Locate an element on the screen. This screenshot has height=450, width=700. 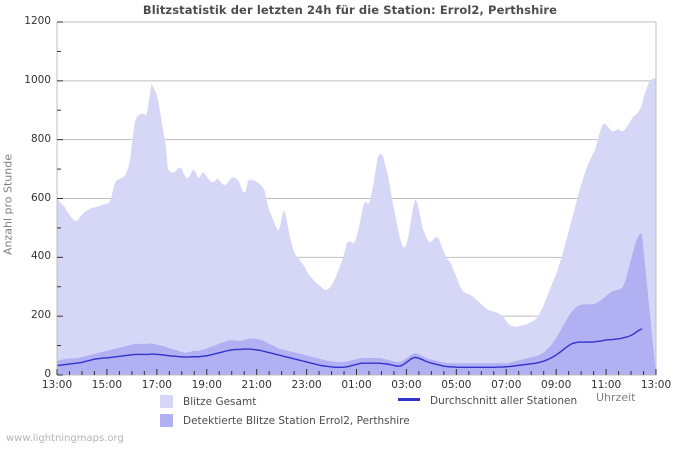
x-tick-label: 21:00 is located at coordinates (256, 385).